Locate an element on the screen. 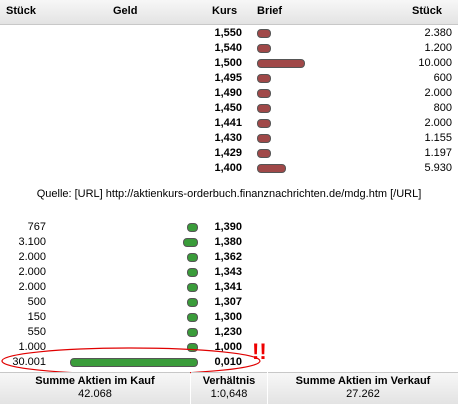 The image size is (458, 404). brief-stueck: 600 is located at coordinates (442, 78).